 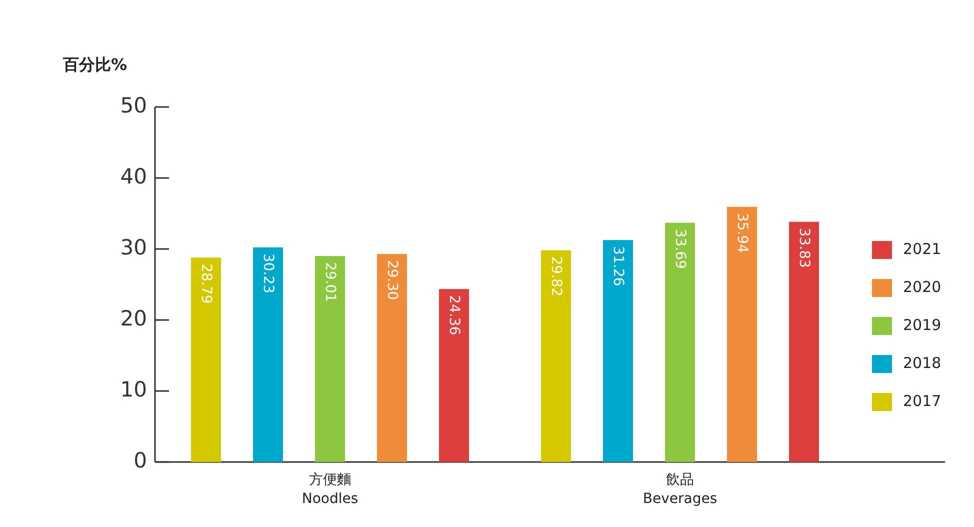 What do you see at coordinates (206, 284) in the screenshot?
I see `data-label: 28.79` at bounding box center [206, 284].